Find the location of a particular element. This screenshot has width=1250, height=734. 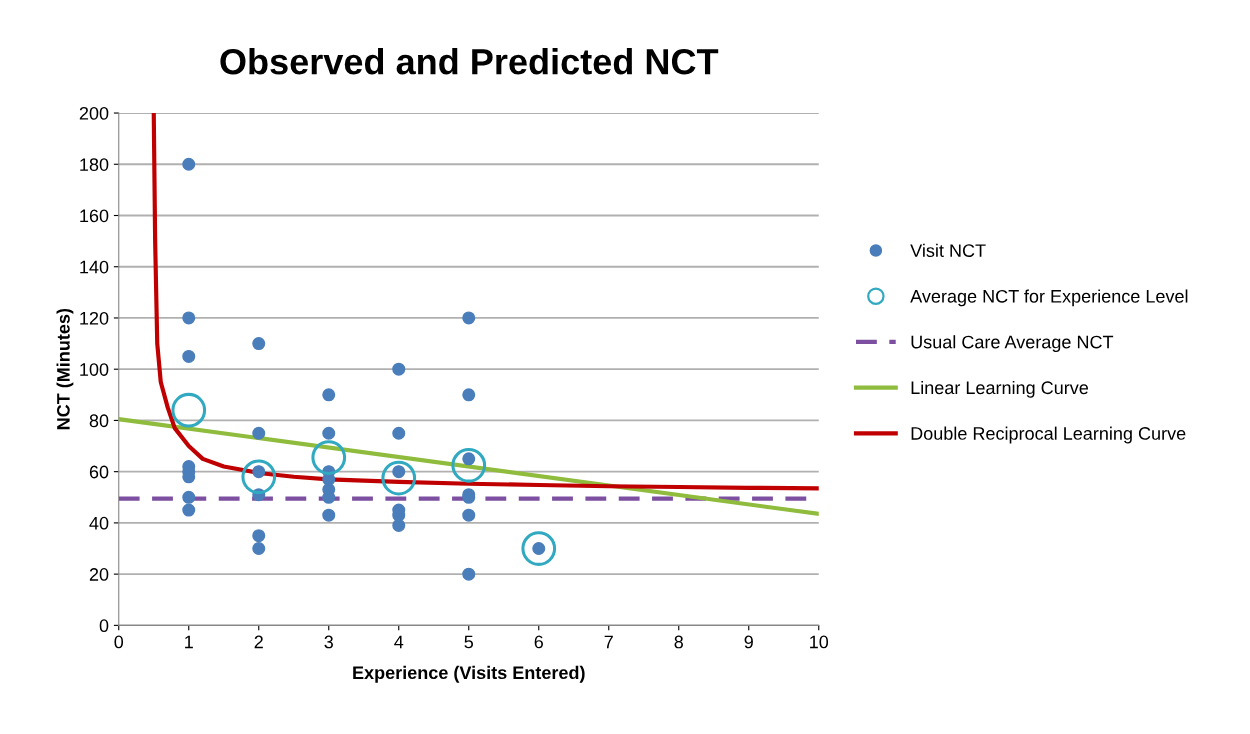

y-tick-label: 200 is located at coordinates (94, 113).